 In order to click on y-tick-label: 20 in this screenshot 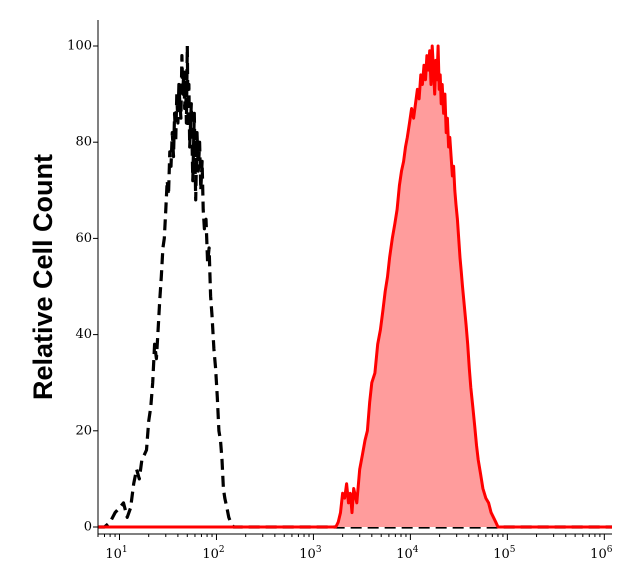, I will do `click(83, 430)`.